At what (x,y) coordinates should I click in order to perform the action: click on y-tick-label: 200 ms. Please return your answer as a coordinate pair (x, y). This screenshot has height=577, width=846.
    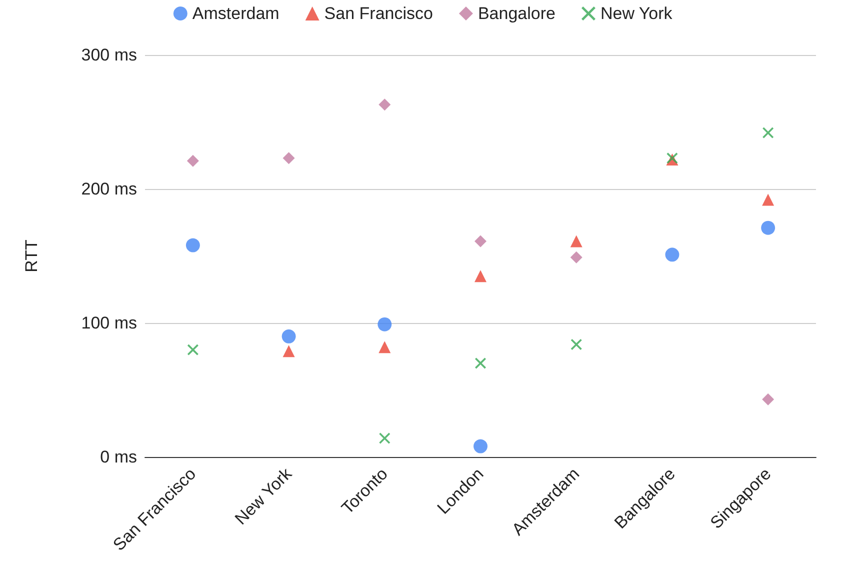
    Looking at the image, I should click on (109, 189).